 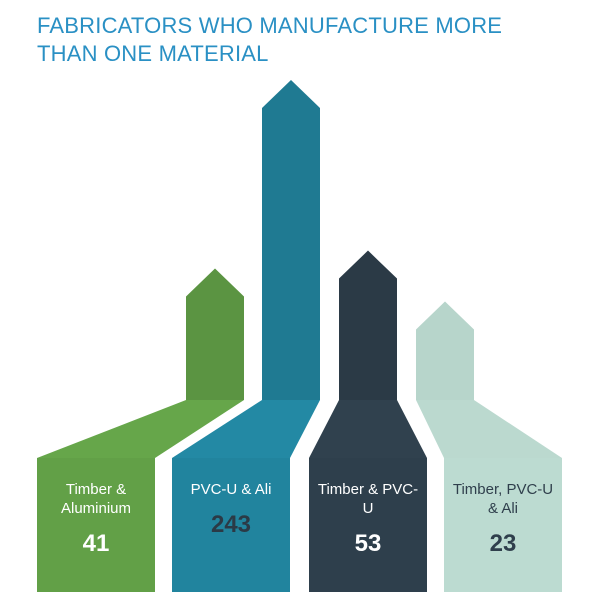 I want to click on value-label: 23, so click(x=503, y=543).